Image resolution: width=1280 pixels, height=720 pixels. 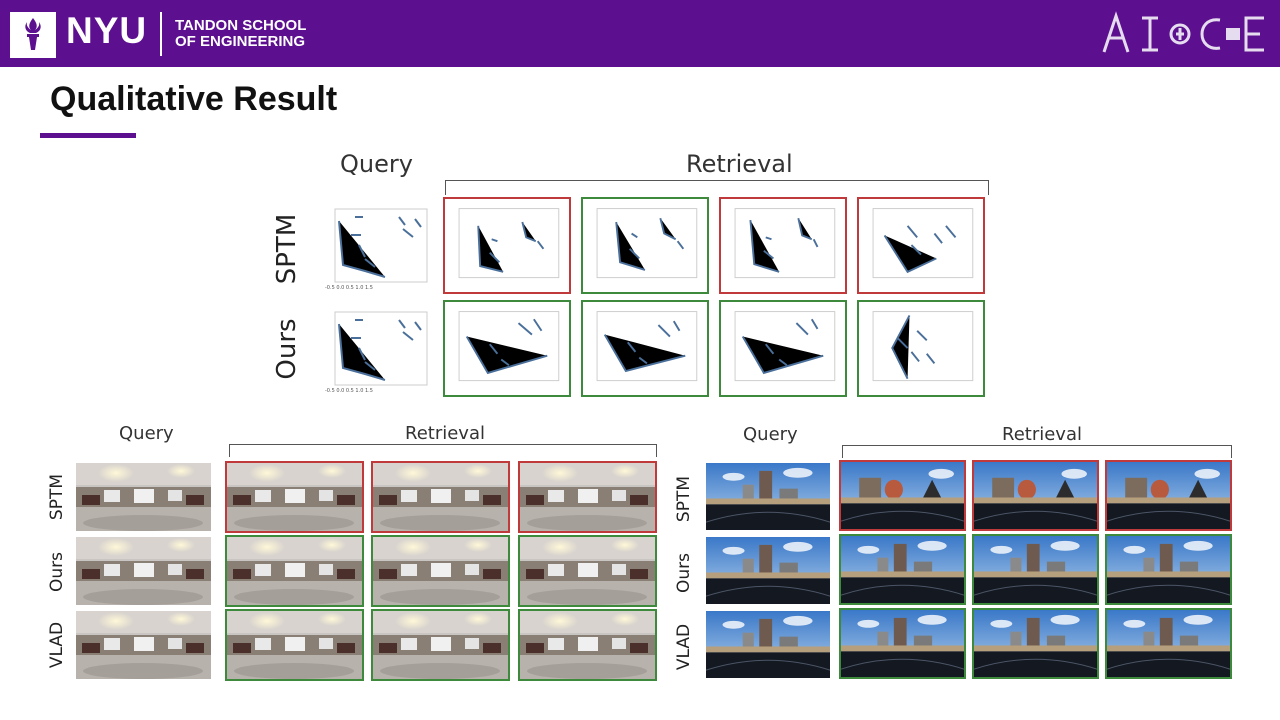 I want to click on indoor-retrieval-bracket, so click(x=443, y=450).